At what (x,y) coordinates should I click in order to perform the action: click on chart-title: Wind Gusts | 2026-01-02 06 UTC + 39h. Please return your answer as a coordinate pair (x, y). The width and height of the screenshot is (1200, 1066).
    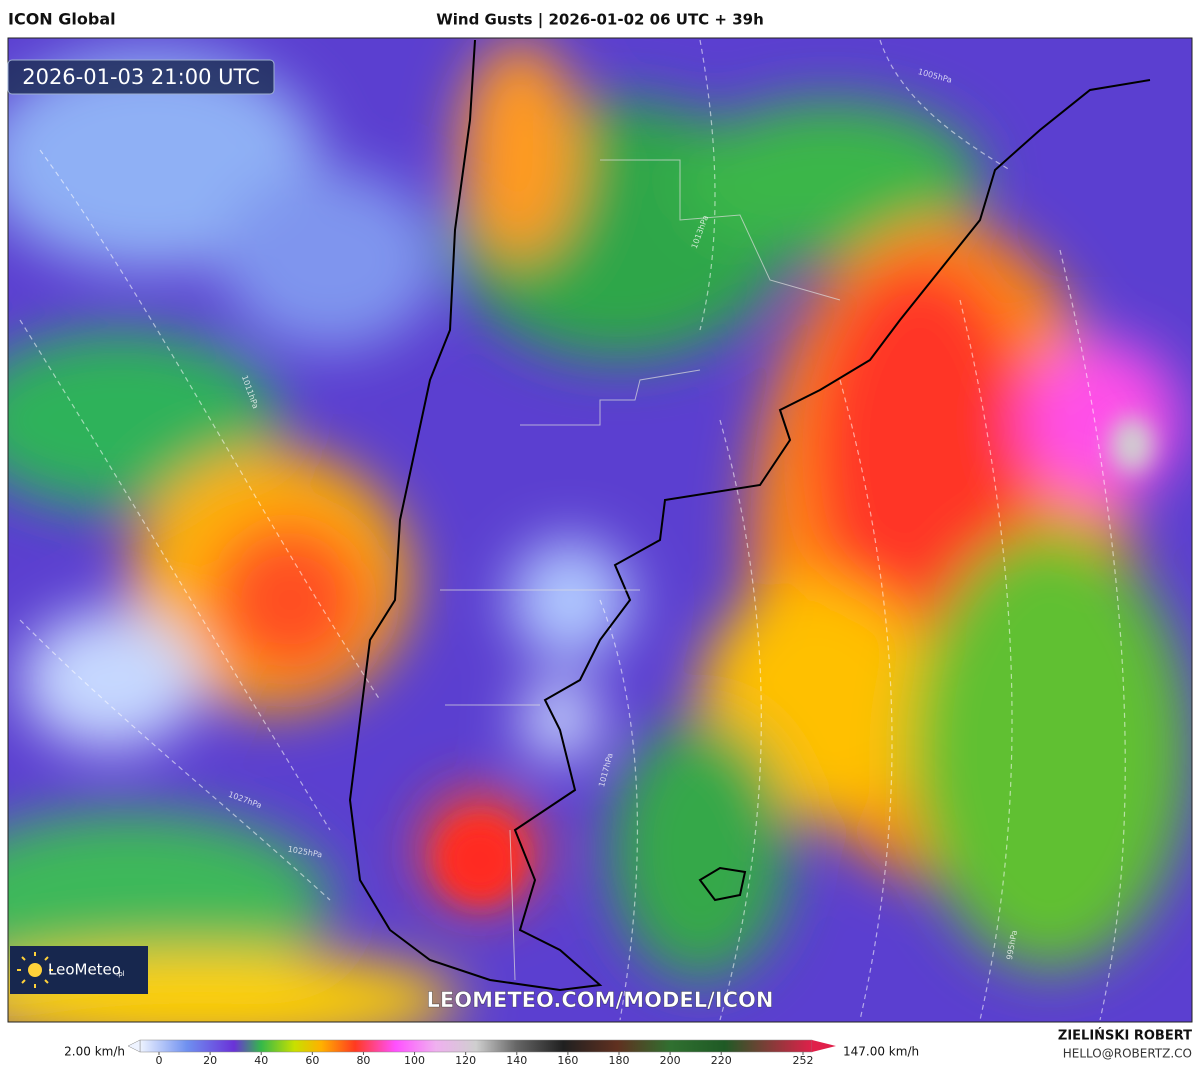
    Looking at the image, I should click on (600, 20).